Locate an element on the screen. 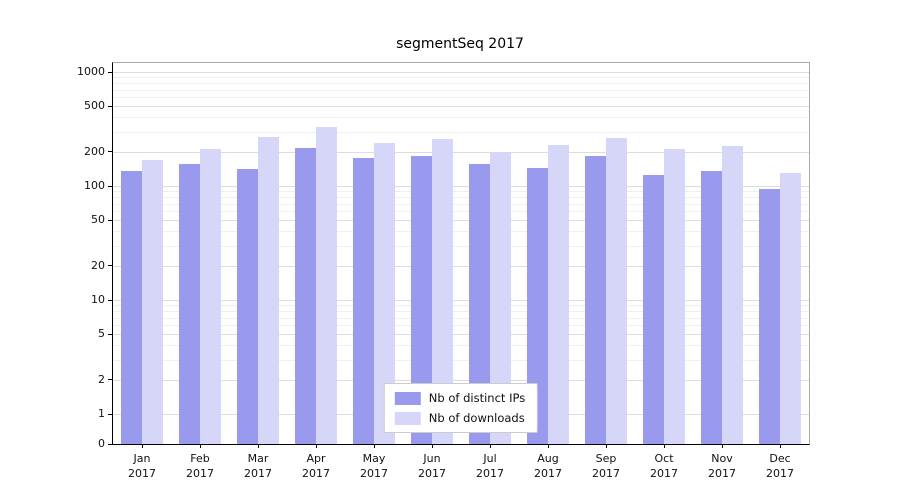 The image size is (900, 500). x-axis-tick-label: Apr 2017 is located at coordinates (316, 466).